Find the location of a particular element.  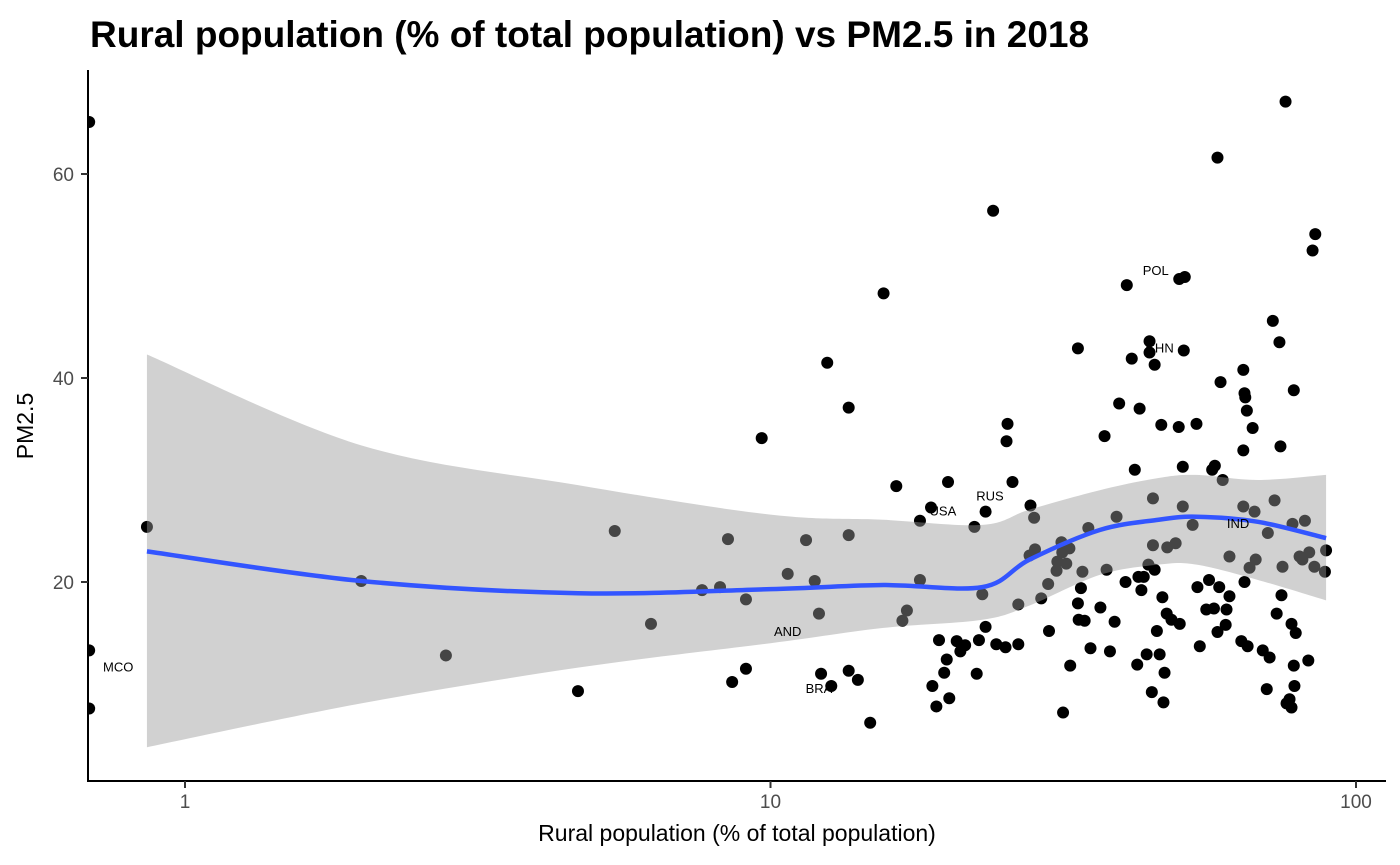

x-axis-label: Rural population (% of total population) is located at coordinates (737, 833).